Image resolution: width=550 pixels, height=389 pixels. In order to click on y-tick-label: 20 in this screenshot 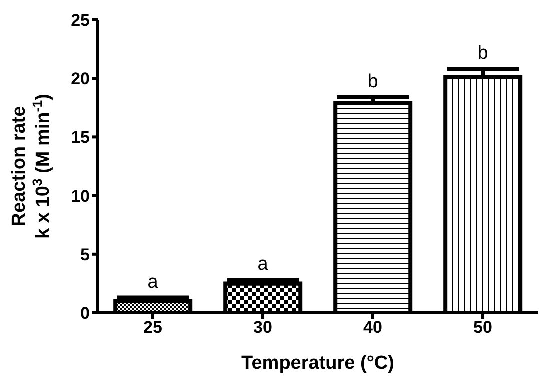, I will do `click(80, 79)`.